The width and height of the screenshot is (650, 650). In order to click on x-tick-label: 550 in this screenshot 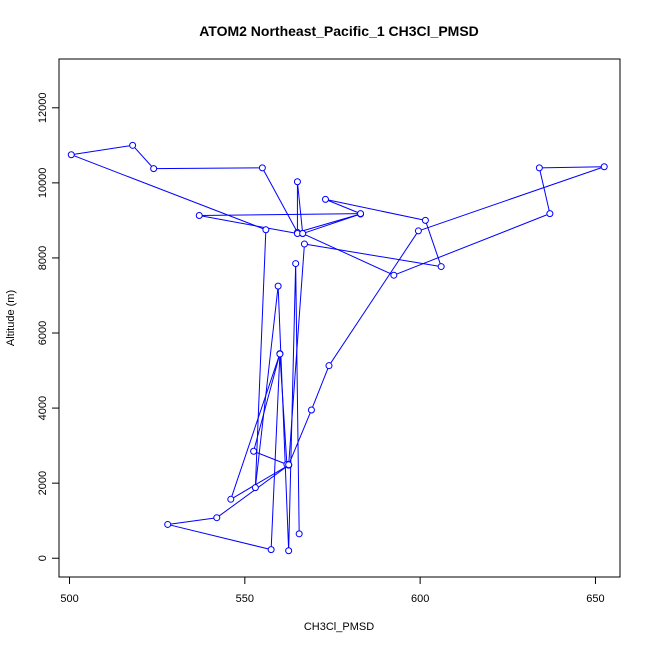, I will do `click(245, 599)`.